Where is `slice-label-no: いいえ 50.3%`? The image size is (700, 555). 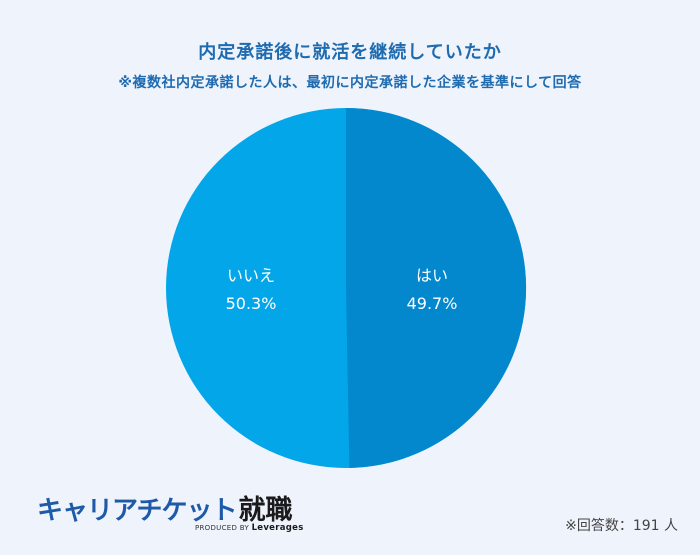
slice-label-no: いいえ 50.3% is located at coordinates (251, 290).